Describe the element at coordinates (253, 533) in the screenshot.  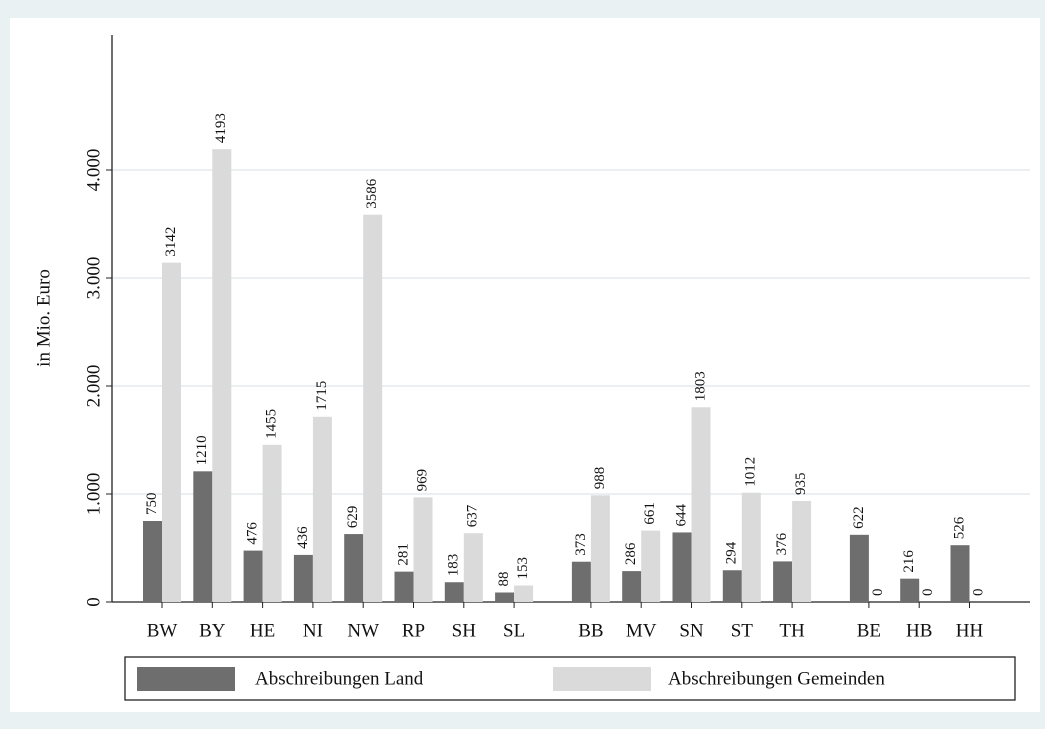
I see `value-label: 476` at that location.